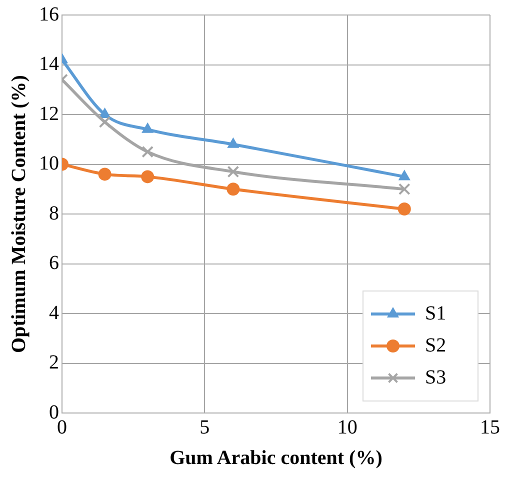 The height and width of the screenshot is (479, 508). What do you see at coordinates (490, 427) in the screenshot?
I see `x-tick-label: 15` at bounding box center [490, 427].